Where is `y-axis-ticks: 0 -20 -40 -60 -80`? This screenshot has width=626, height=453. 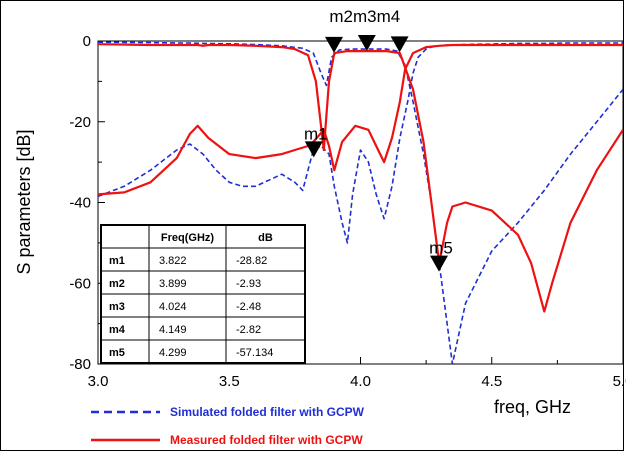
y-axis-ticks: 0 -20 -40 -60 -80 is located at coordinates (87, 203).